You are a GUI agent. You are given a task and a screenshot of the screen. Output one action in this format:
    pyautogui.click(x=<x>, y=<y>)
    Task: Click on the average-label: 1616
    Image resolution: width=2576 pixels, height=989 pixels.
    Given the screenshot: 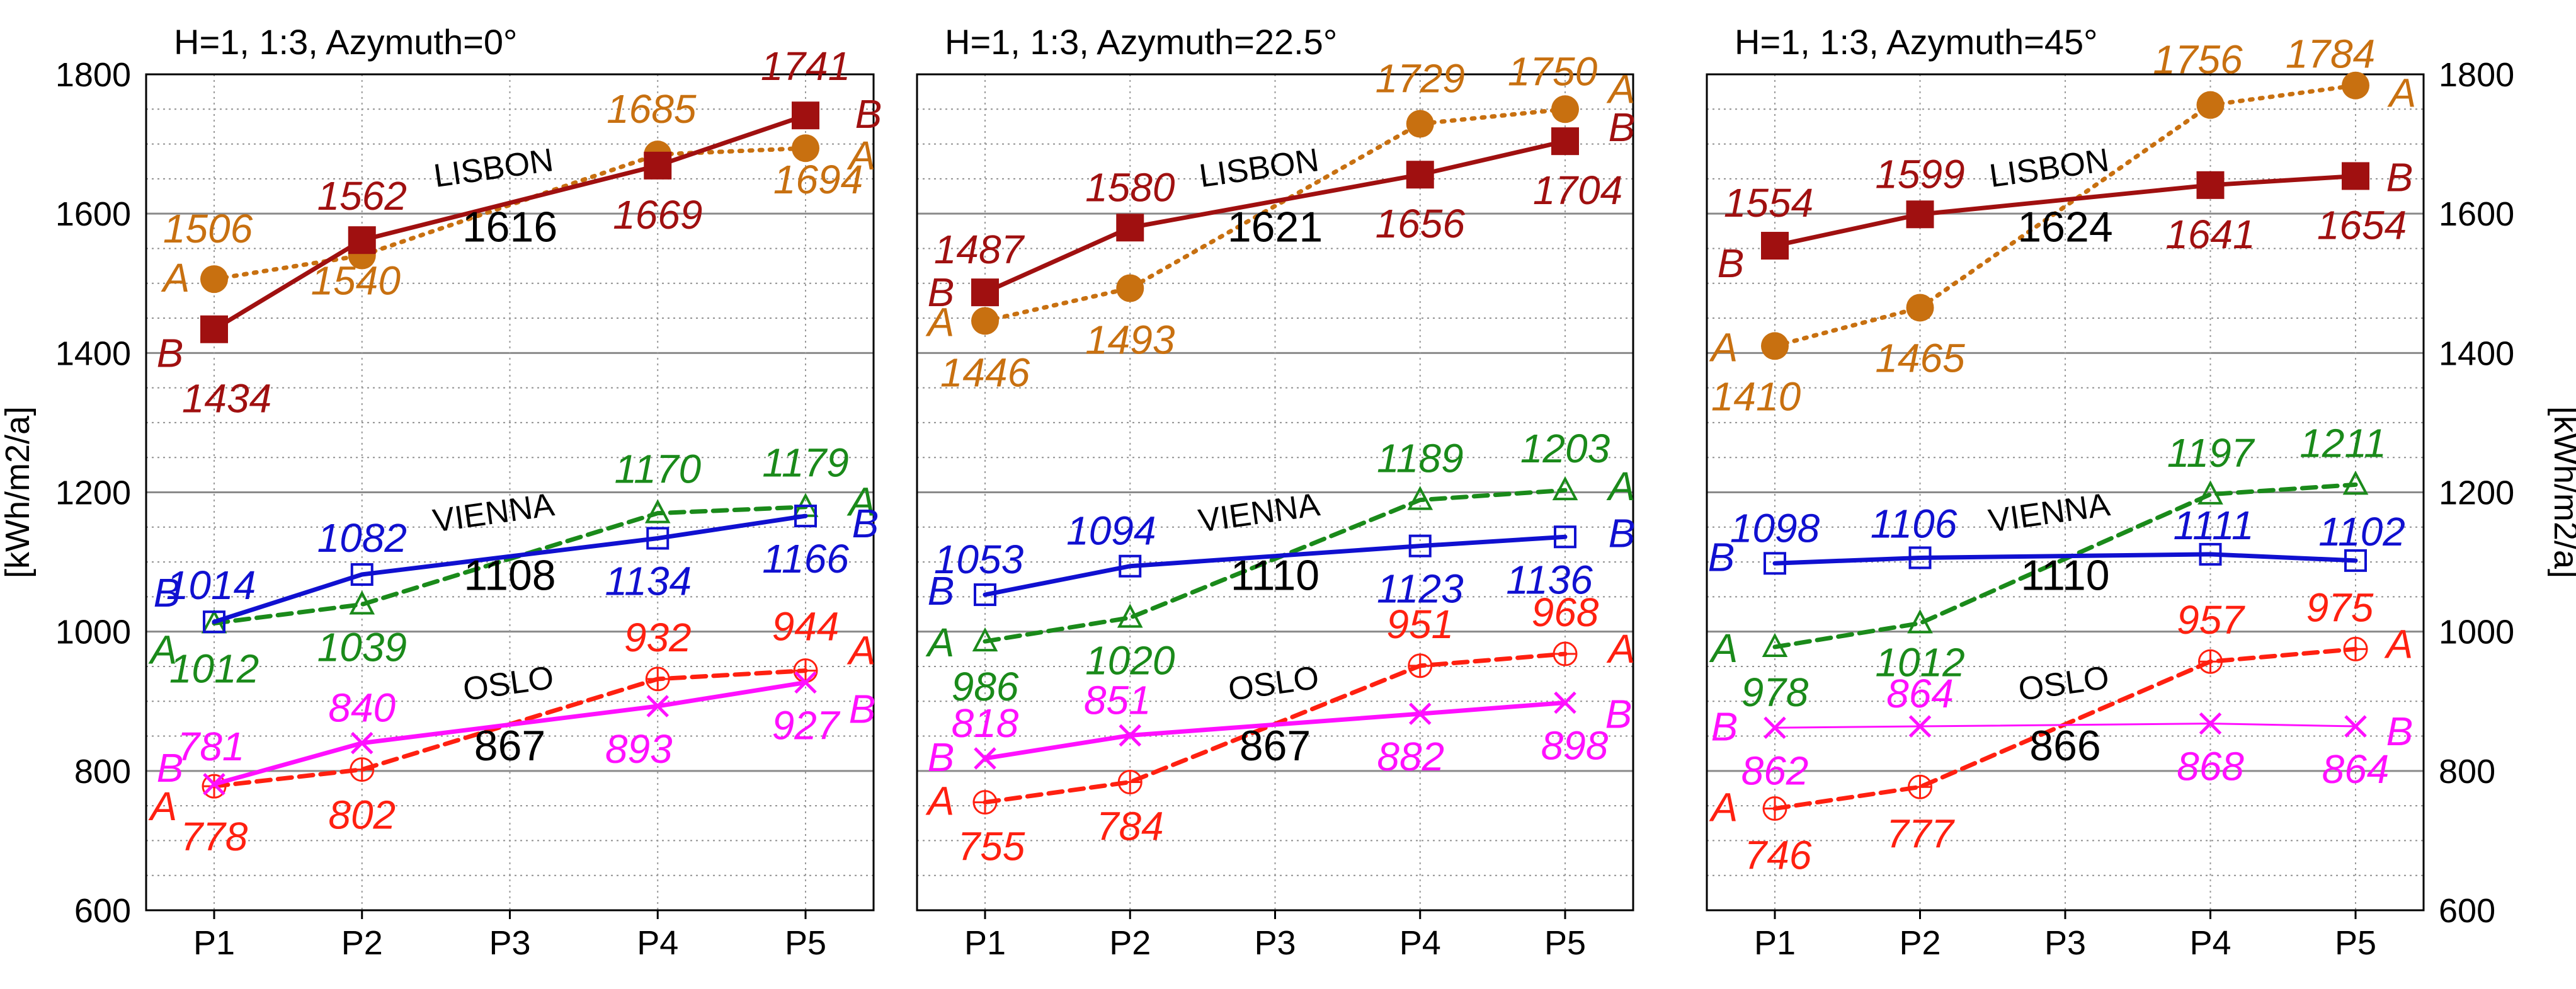 What is the action you would take?
    pyautogui.click(x=509, y=227)
    